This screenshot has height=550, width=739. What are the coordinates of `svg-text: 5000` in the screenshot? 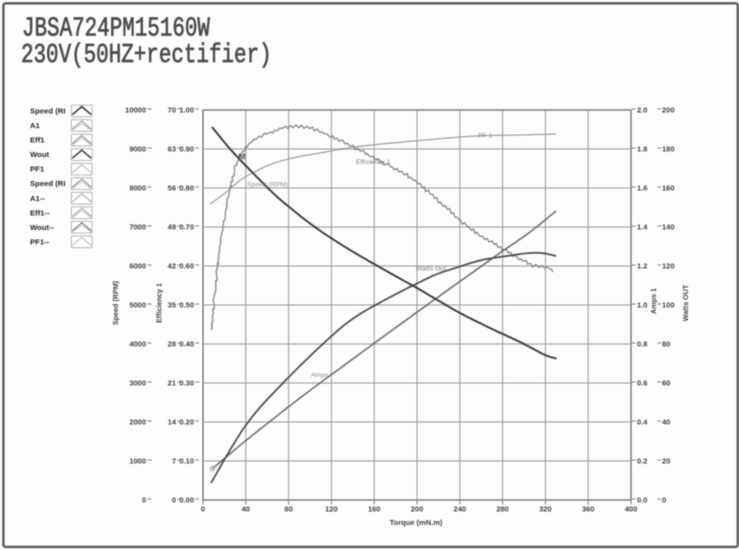 It's located at (137, 305).